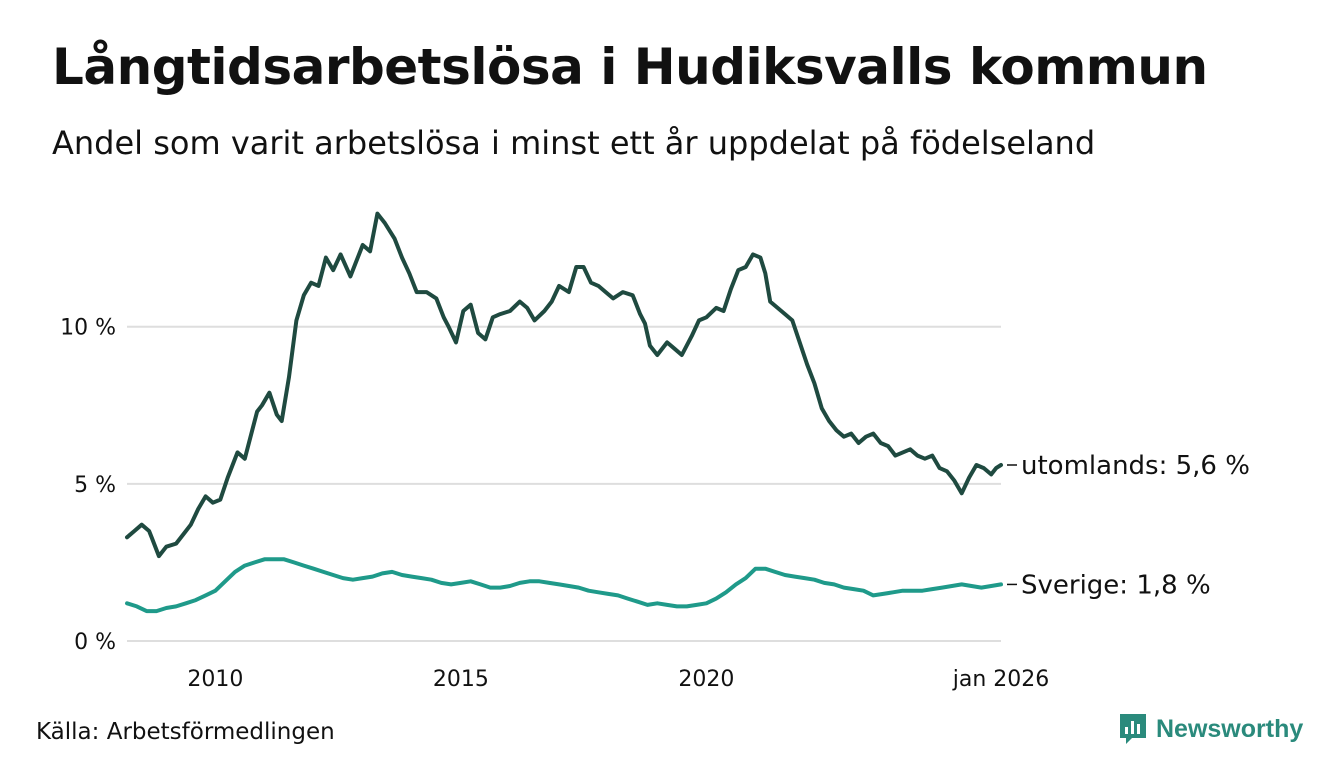  I want to click on series-end-label: utomlands: 5,6 %, so click(1135, 466).